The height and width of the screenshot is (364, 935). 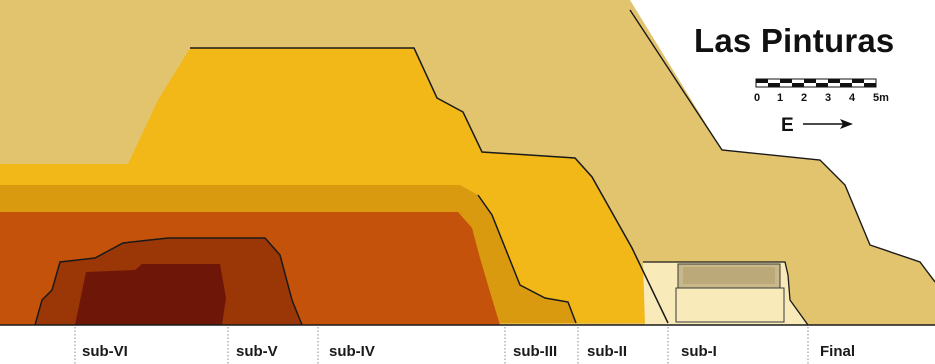 I want to click on sub-v-outline, so click(x=168, y=281).